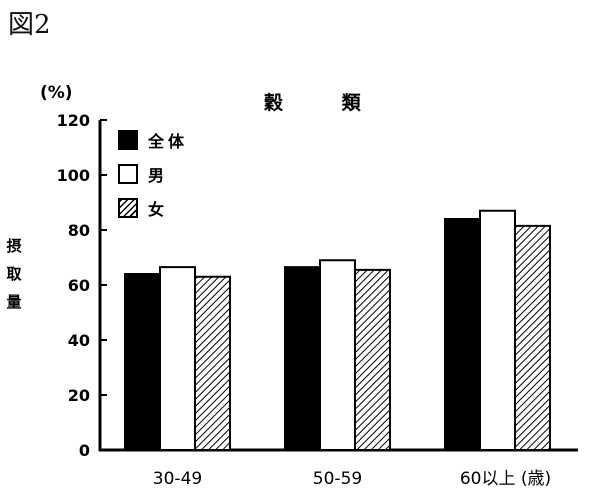 The height and width of the screenshot is (491, 592). Describe the element at coordinates (168, 141) in the screenshot. I see `legend-label-all: 全体` at that location.